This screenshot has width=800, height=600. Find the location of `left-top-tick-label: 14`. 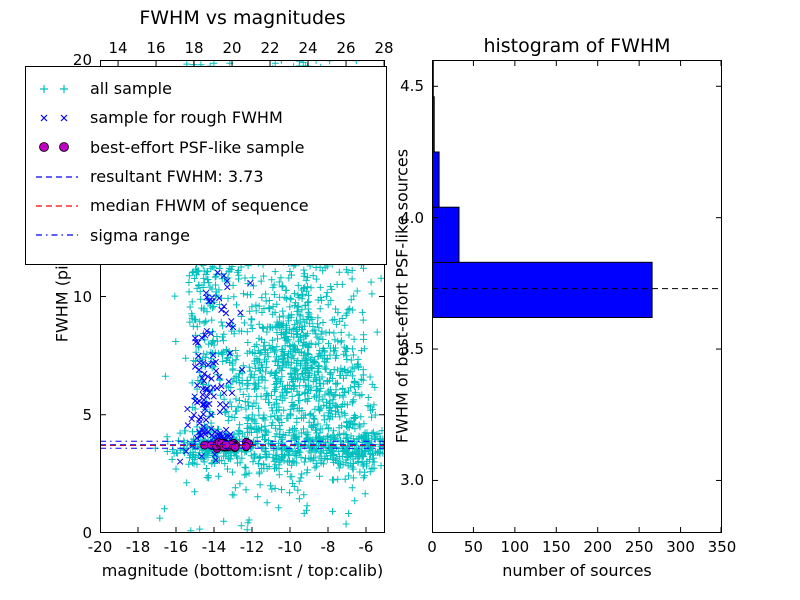

left-top-tick-label: 14 is located at coordinates (118, 48).